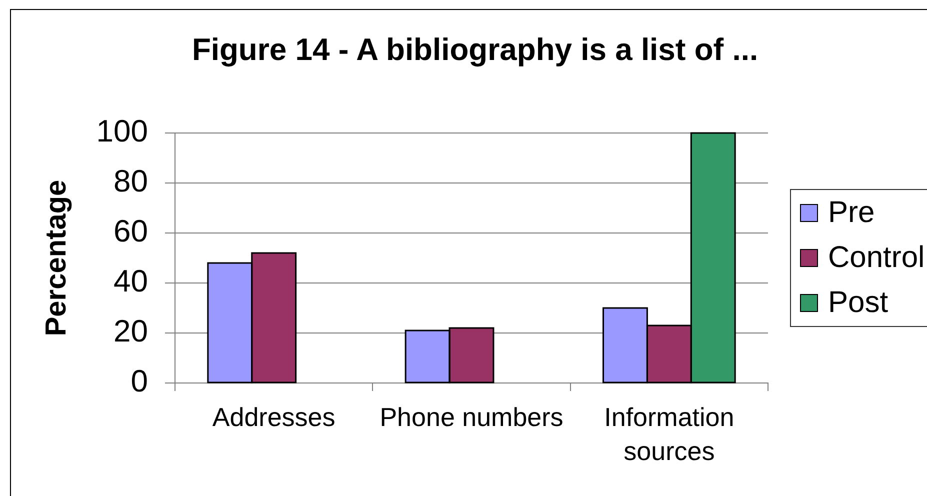 This screenshot has height=496, width=927. I want to click on legend-label: Control, so click(876, 257).